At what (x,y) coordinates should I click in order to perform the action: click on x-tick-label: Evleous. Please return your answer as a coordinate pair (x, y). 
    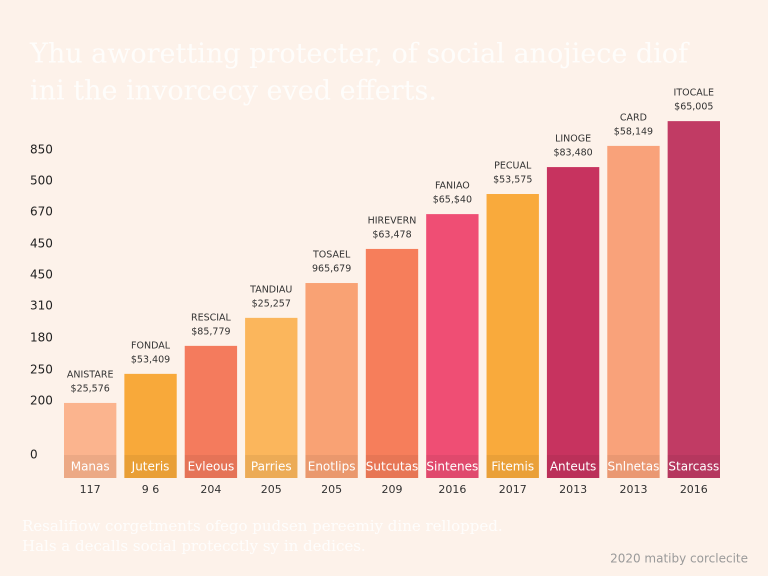
    Looking at the image, I should click on (211, 467).